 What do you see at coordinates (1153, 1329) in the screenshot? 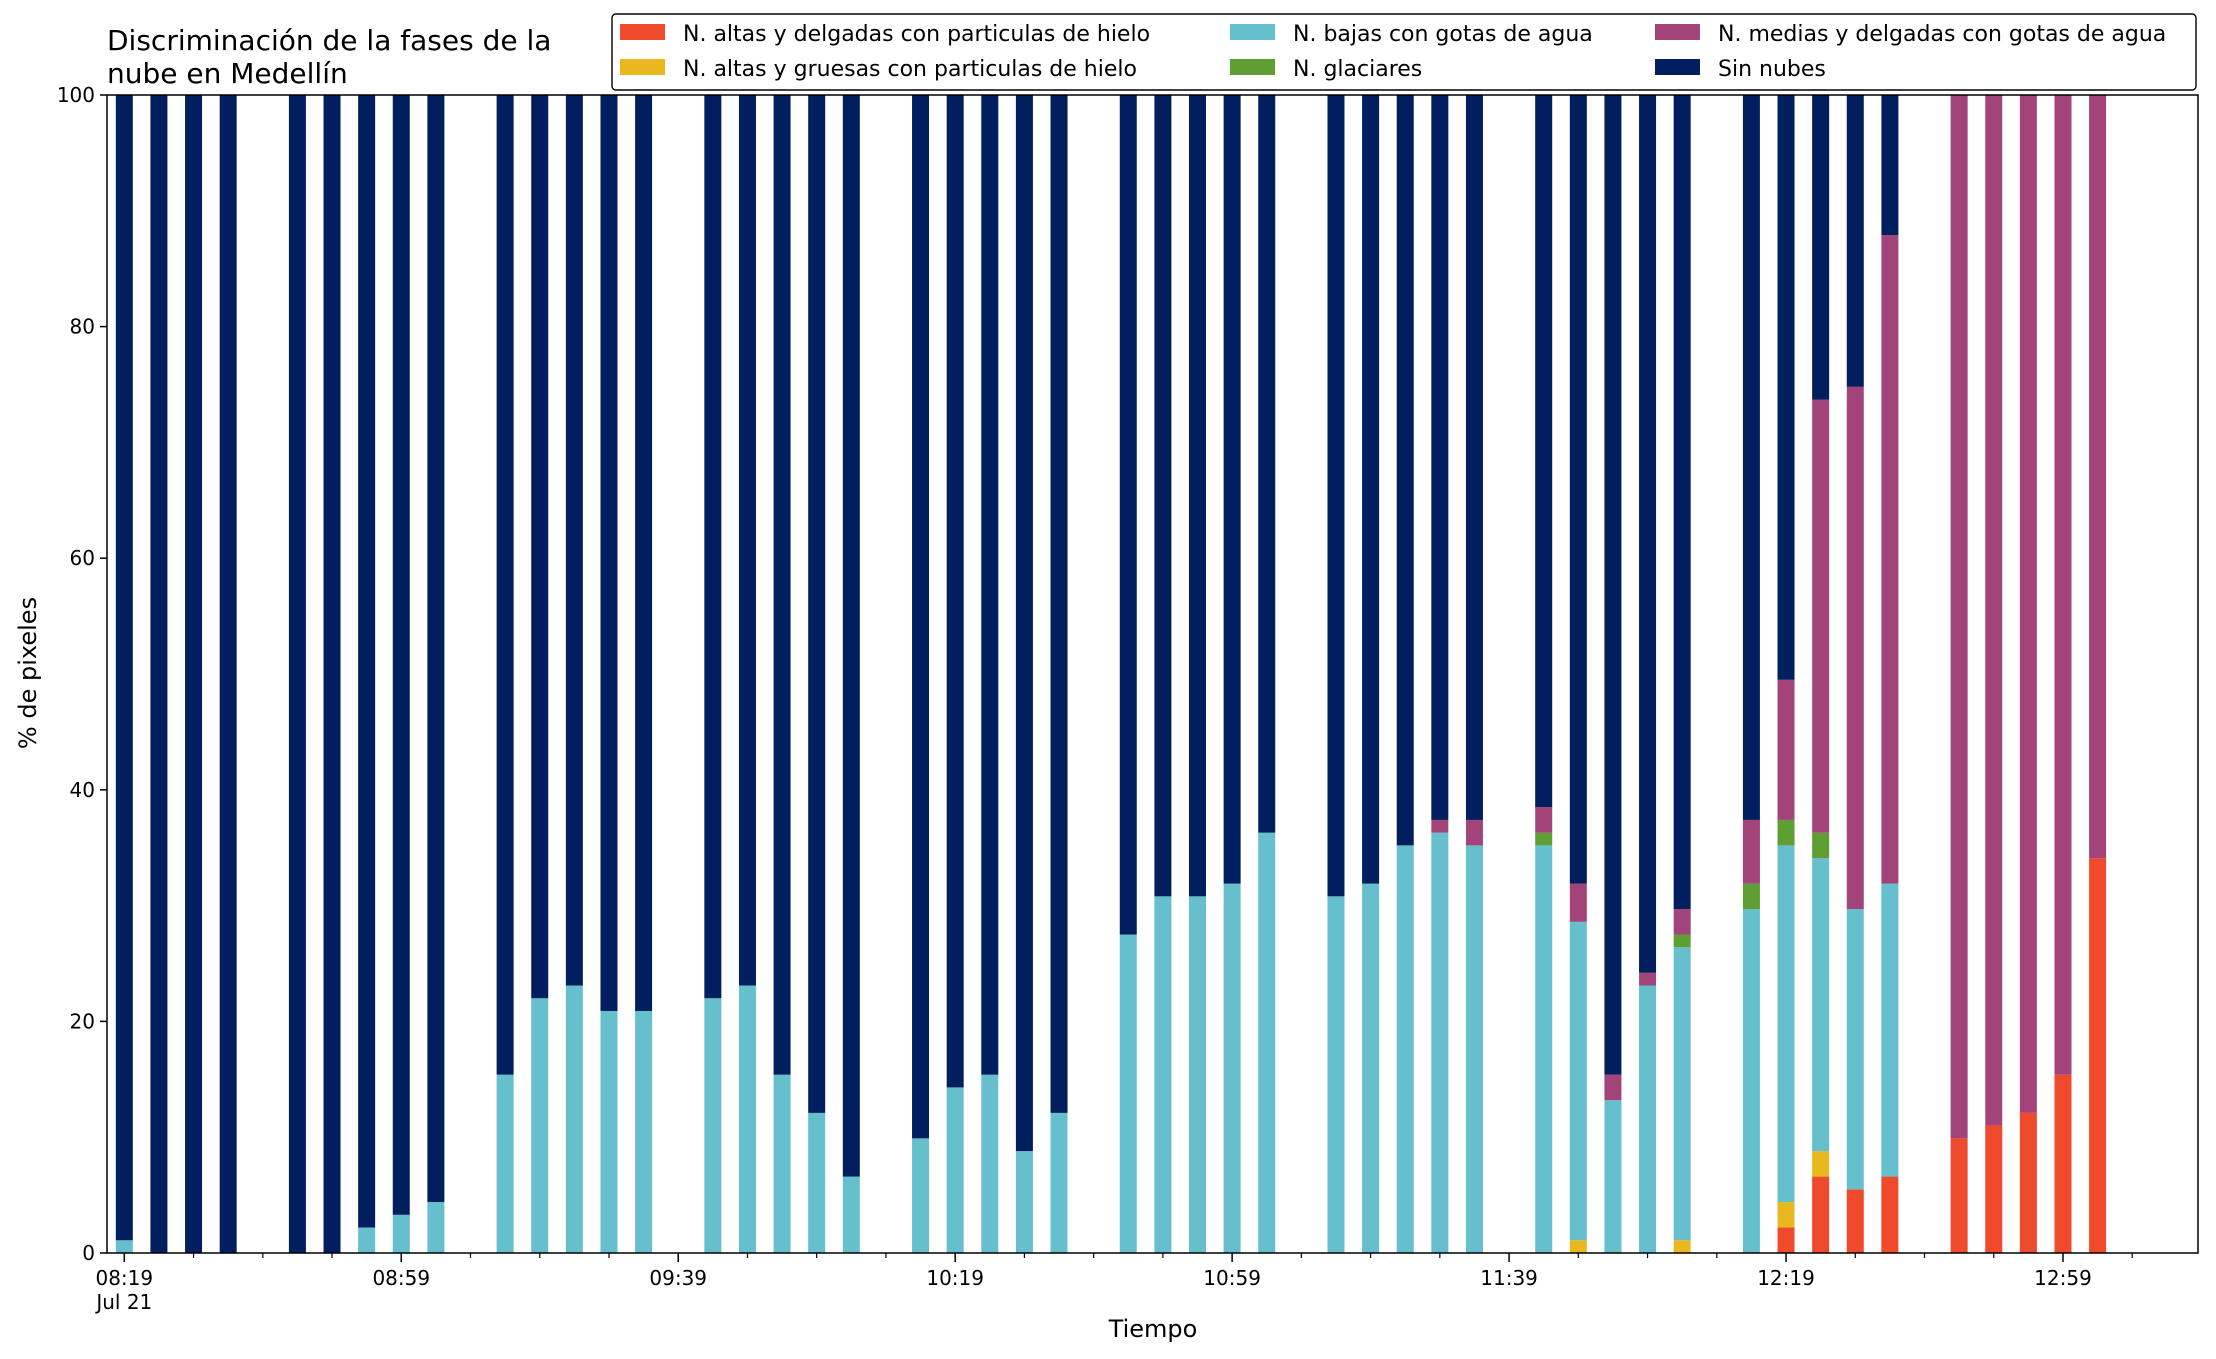
I see `x-axis-label: Tiempo` at bounding box center [1153, 1329].